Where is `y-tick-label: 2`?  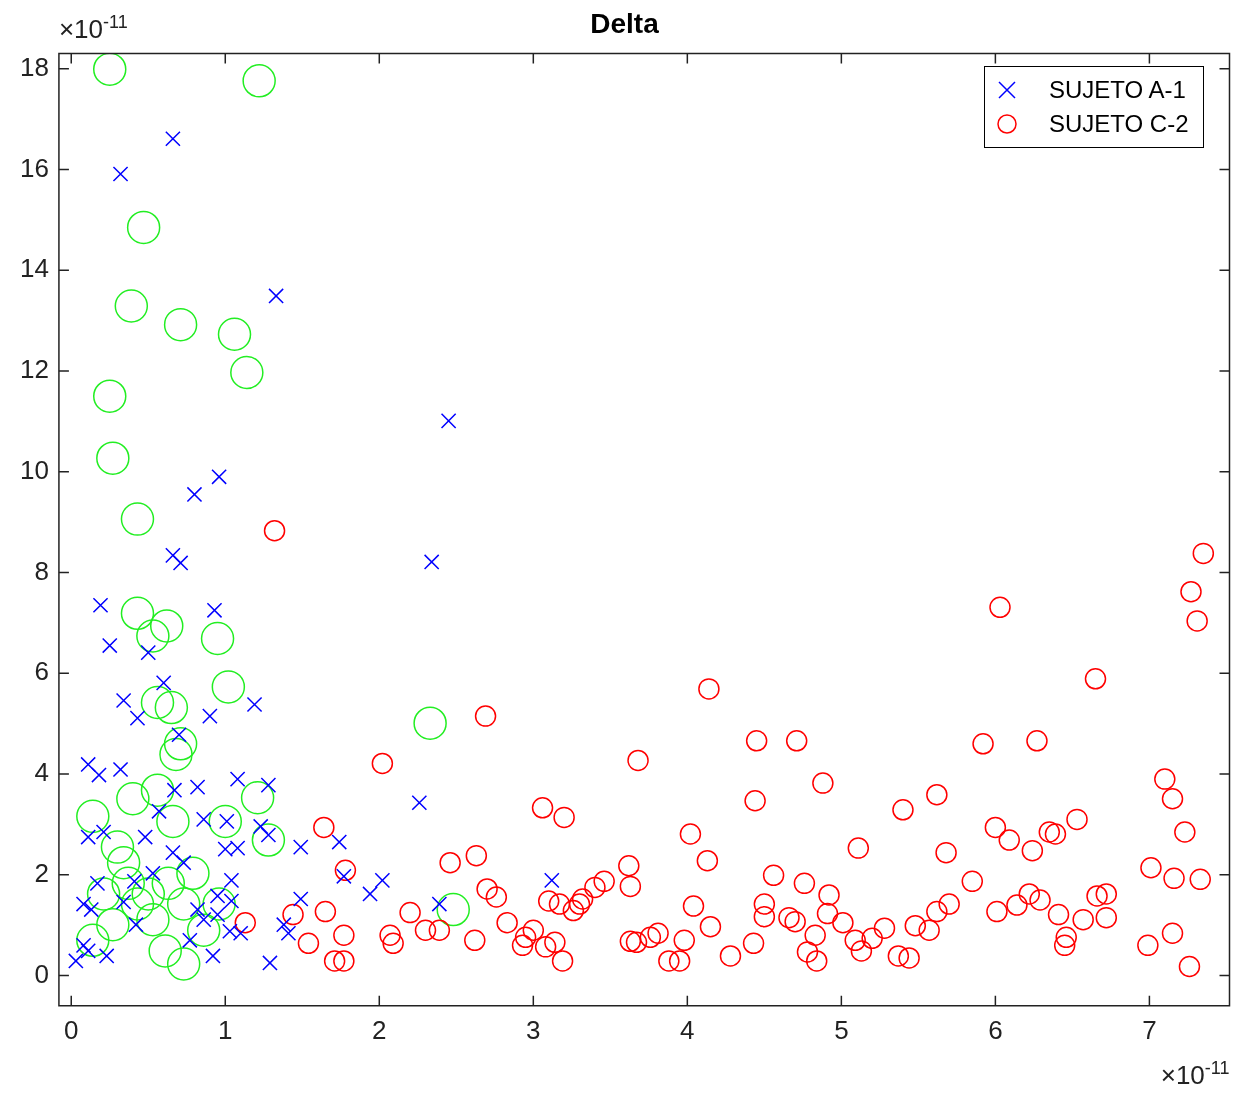 y-tick-label: 2 is located at coordinates (41, 872).